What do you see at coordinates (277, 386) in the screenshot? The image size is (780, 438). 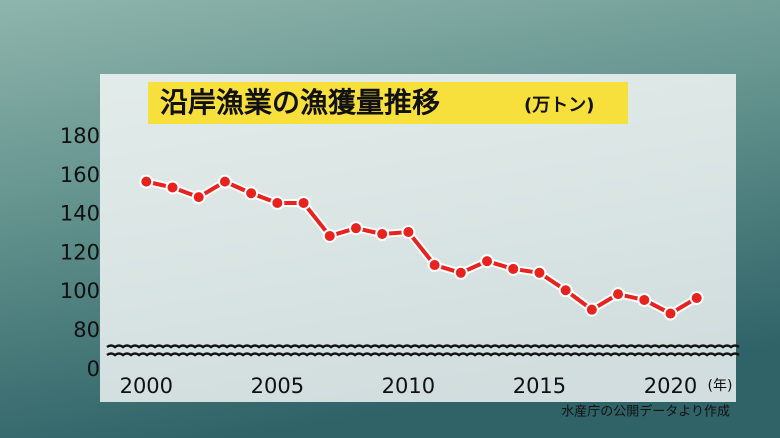 I see `x-tick-label: 2005` at bounding box center [277, 386].